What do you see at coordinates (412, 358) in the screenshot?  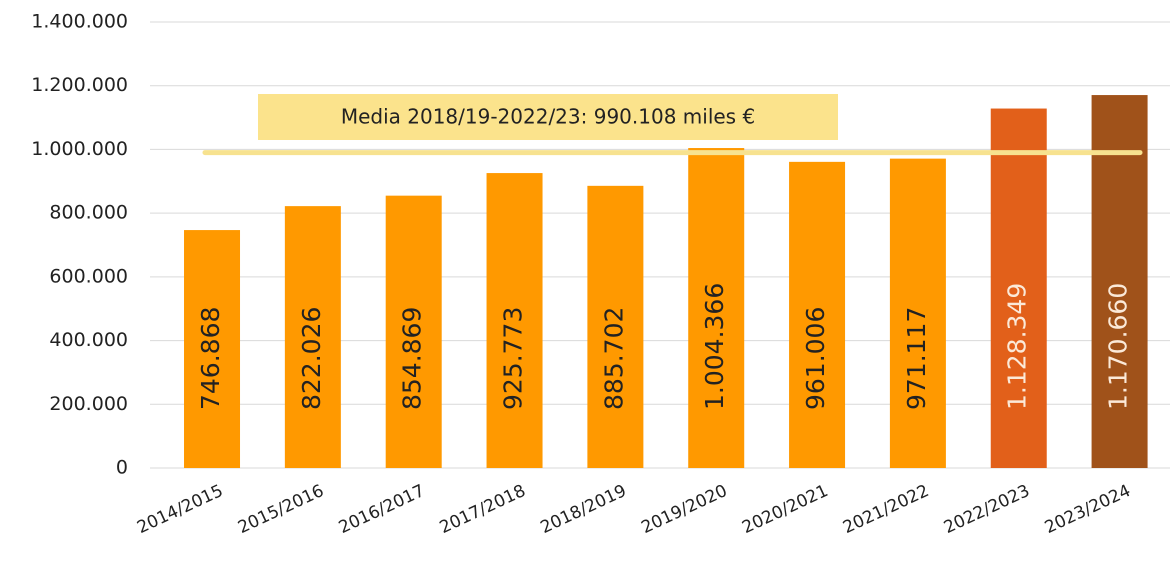 I see `value-label: 854.869` at bounding box center [412, 358].